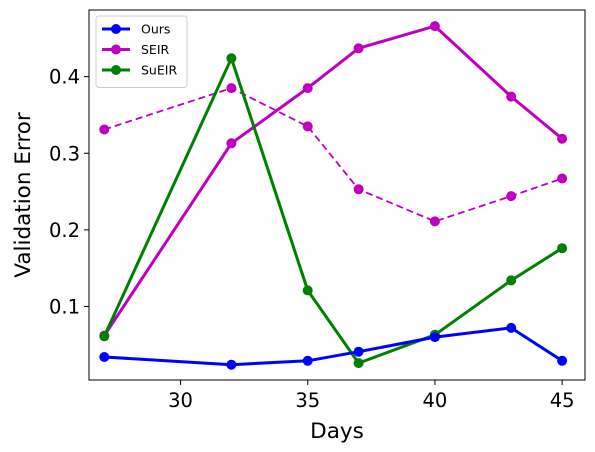  I want to click on y-tick-label: 0.1, so click(64, 306).